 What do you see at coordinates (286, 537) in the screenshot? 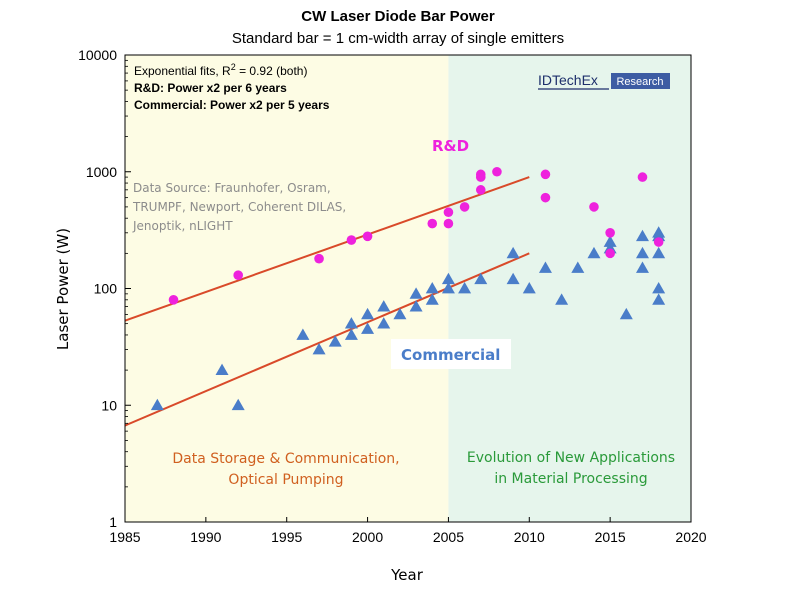
I see `x-tick-label: 1995` at bounding box center [286, 537].